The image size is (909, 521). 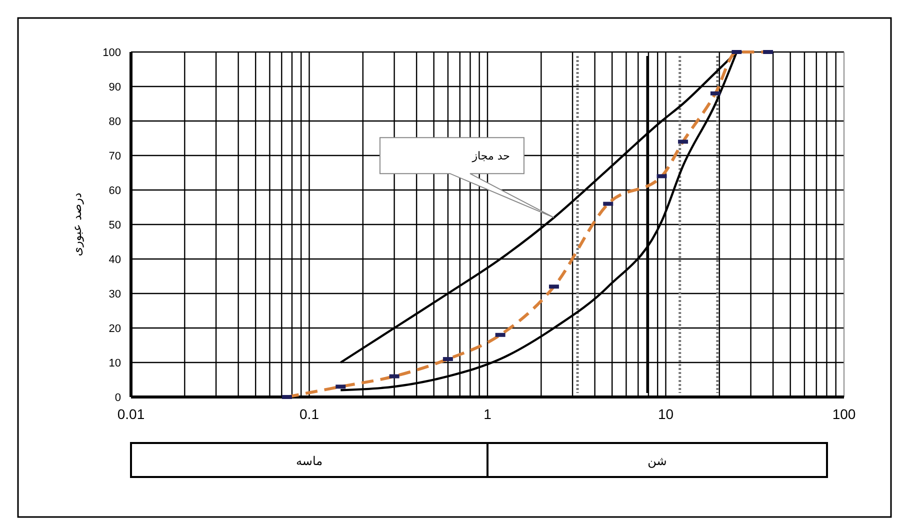 I want to click on y-axis-title: درصد عبوری, so click(x=77, y=224).